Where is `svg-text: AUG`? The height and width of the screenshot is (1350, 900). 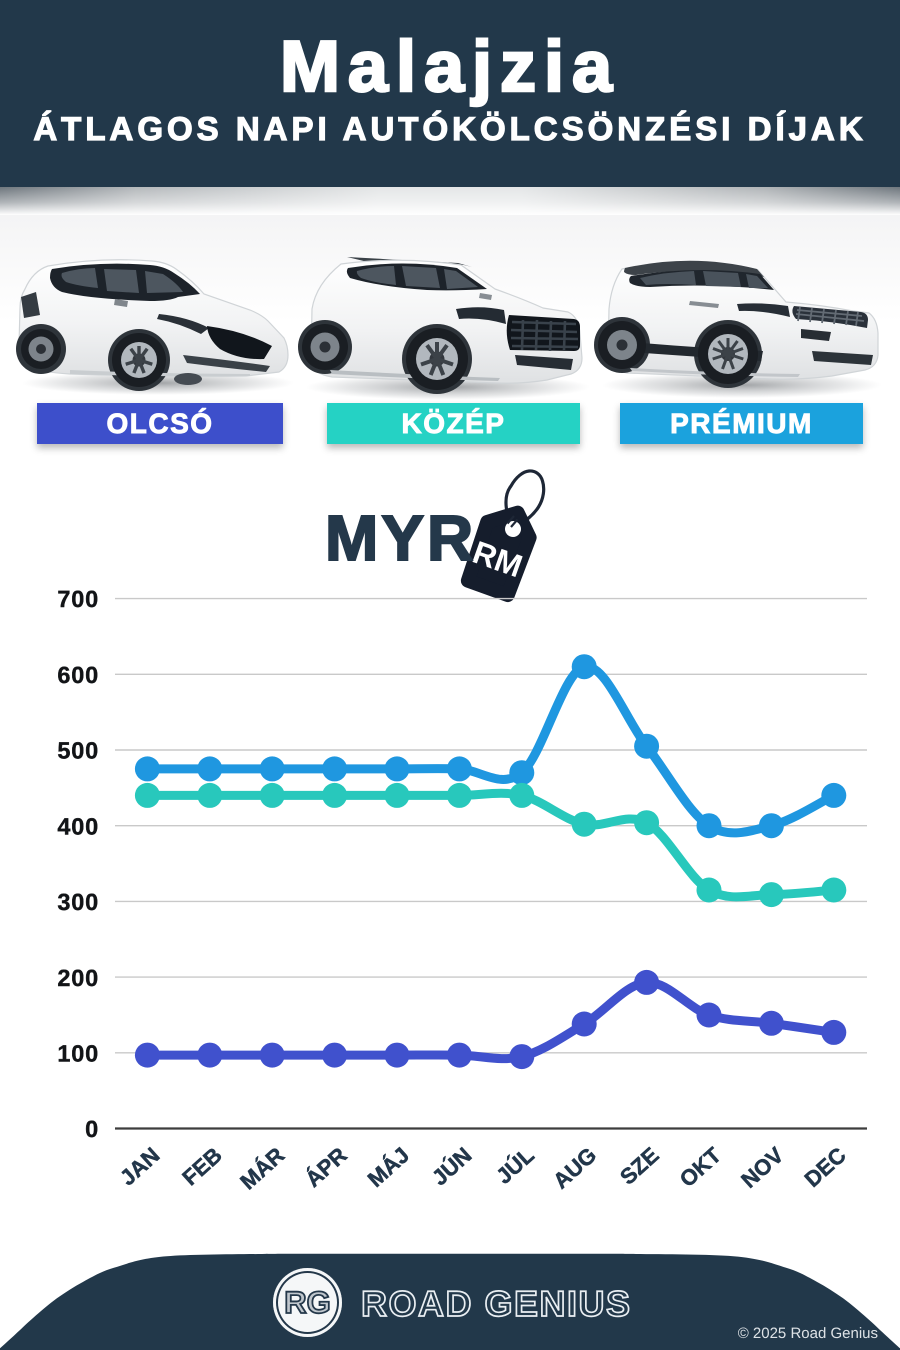
svg-text: AUG is located at coordinates (574, 1167).